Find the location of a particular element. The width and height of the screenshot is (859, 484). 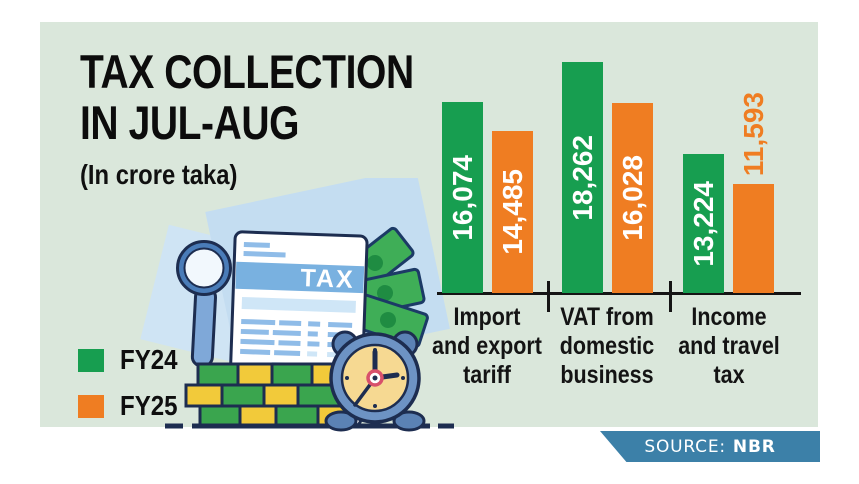

bar-value-label: 14,485 is located at coordinates (512, 212).